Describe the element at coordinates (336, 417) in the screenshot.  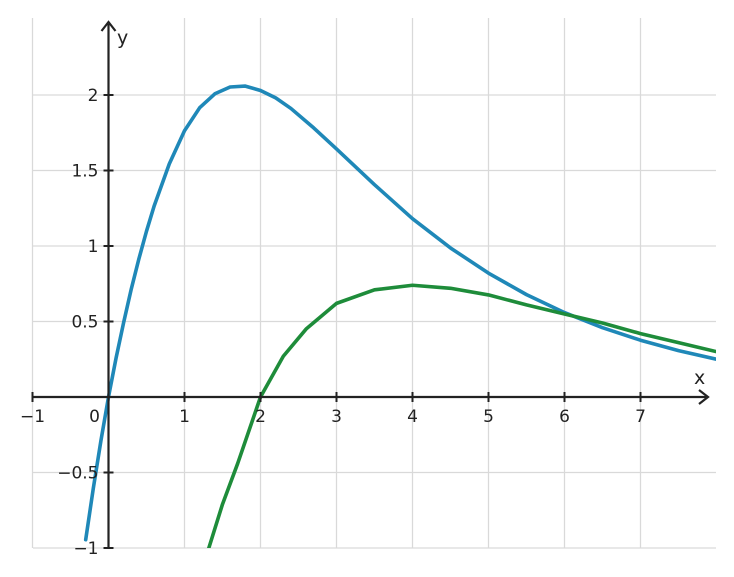
I see `x-tick-label: 3` at that location.